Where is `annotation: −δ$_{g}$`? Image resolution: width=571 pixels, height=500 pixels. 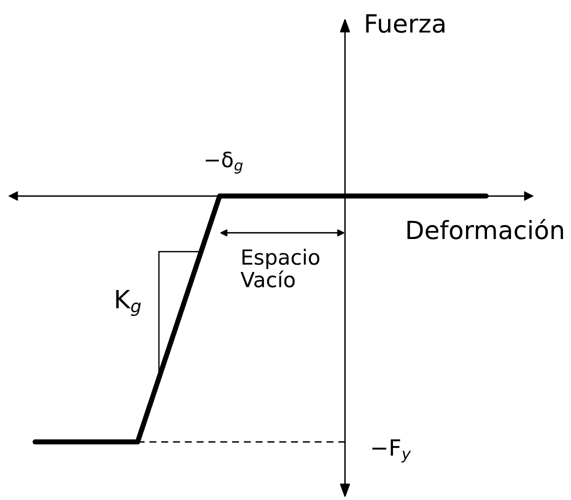
annotation: −δ$_{g}$ is located at coordinates (224, 163).